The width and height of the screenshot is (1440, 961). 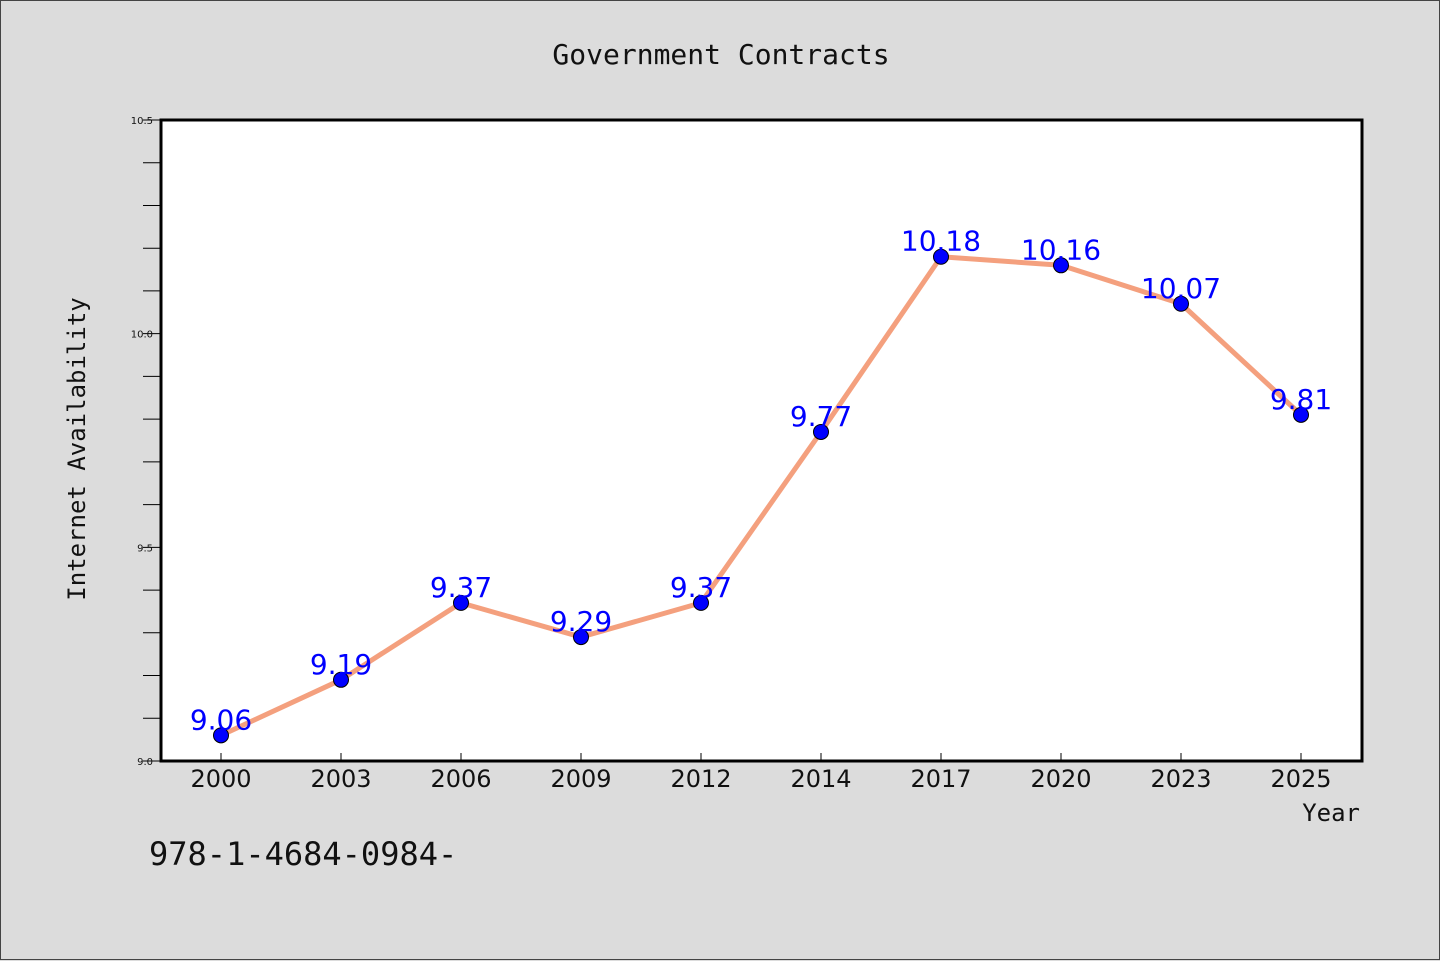 What do you see at coordinates (77, 448) in the screenshot?
I see `y-axis-label: Internet Availability` at bounding box center [77, 448].